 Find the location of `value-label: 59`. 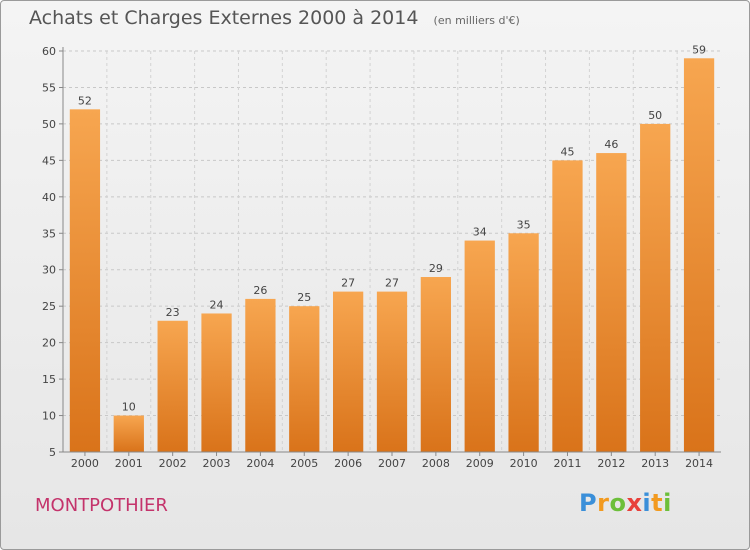

value-label: 59 is located at coordinates (699, 49).